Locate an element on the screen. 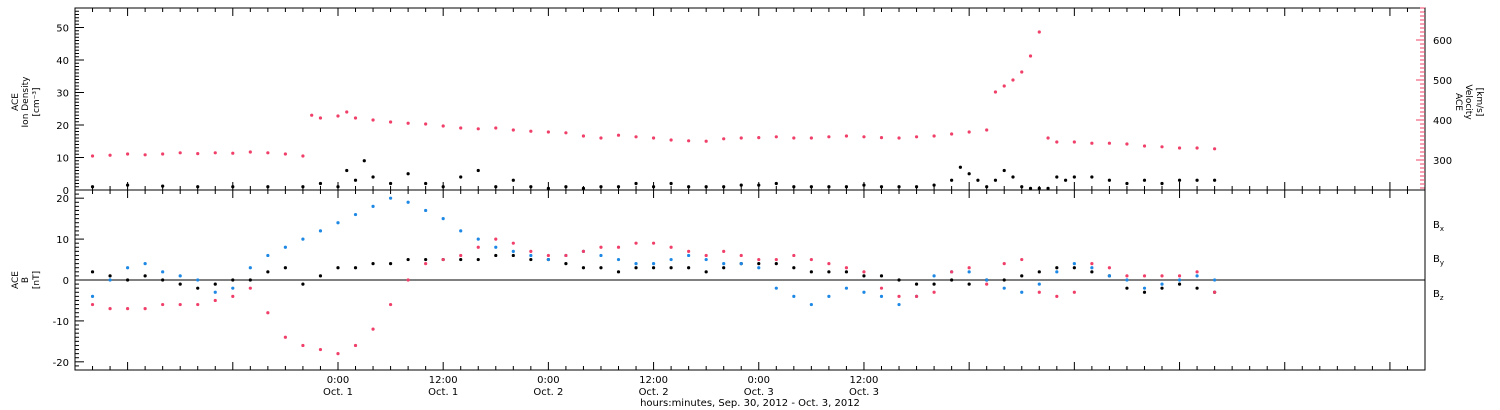 This screenshot has width=1500, height=410. velocity-ylabel-line3: [km/s] is located at coordinates (1479, 102).